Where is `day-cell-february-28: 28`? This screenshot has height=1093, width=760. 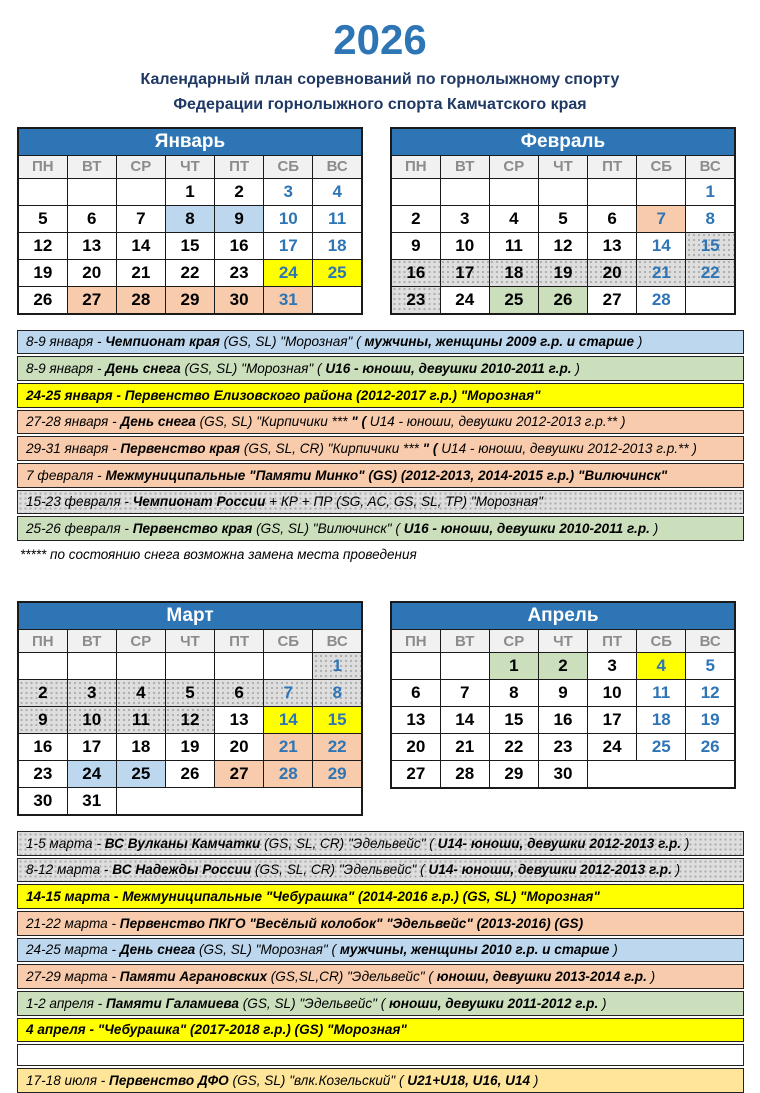 day-cell-february-28: 28 is located at coordinates (661, 300).